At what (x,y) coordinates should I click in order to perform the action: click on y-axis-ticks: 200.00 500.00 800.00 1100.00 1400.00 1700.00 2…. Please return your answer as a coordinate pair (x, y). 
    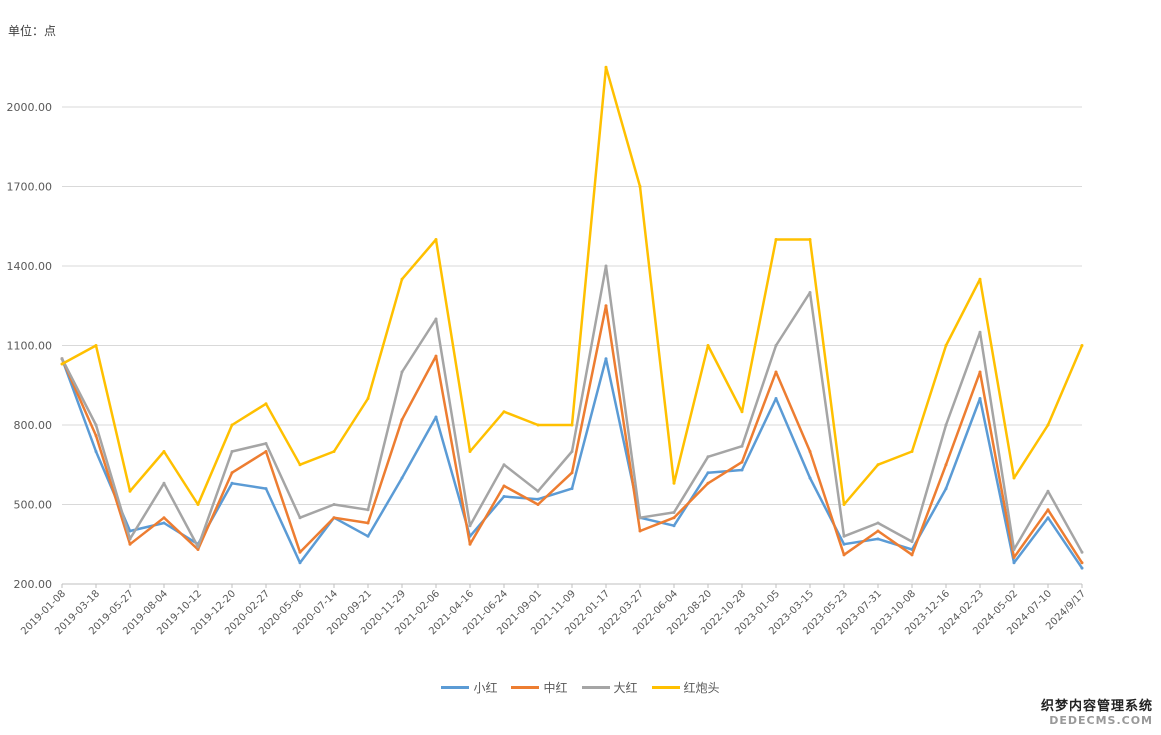
    Looking at the image, I should click on (30, 346).